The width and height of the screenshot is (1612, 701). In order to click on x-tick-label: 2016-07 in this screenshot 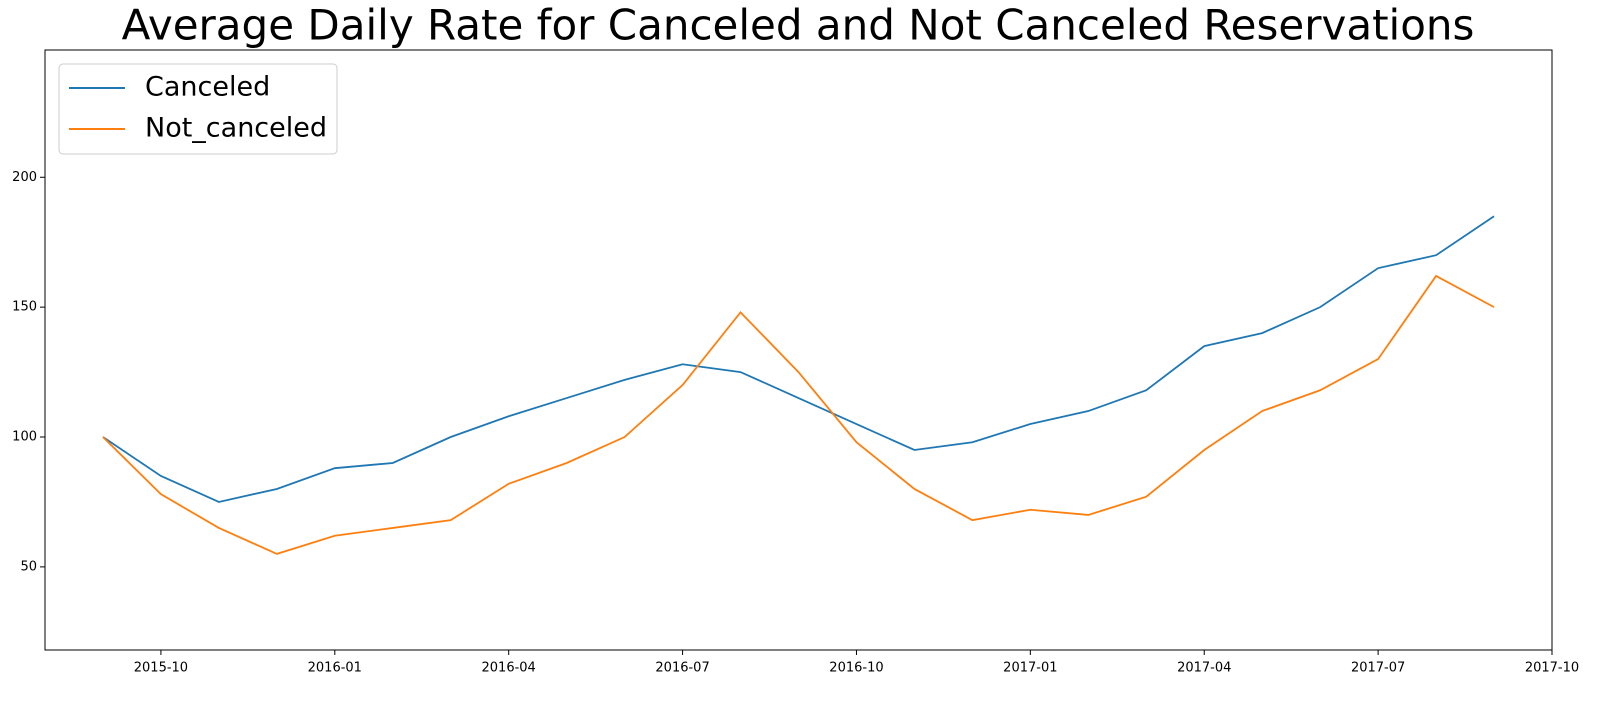, I will do `click(682, 668)`.